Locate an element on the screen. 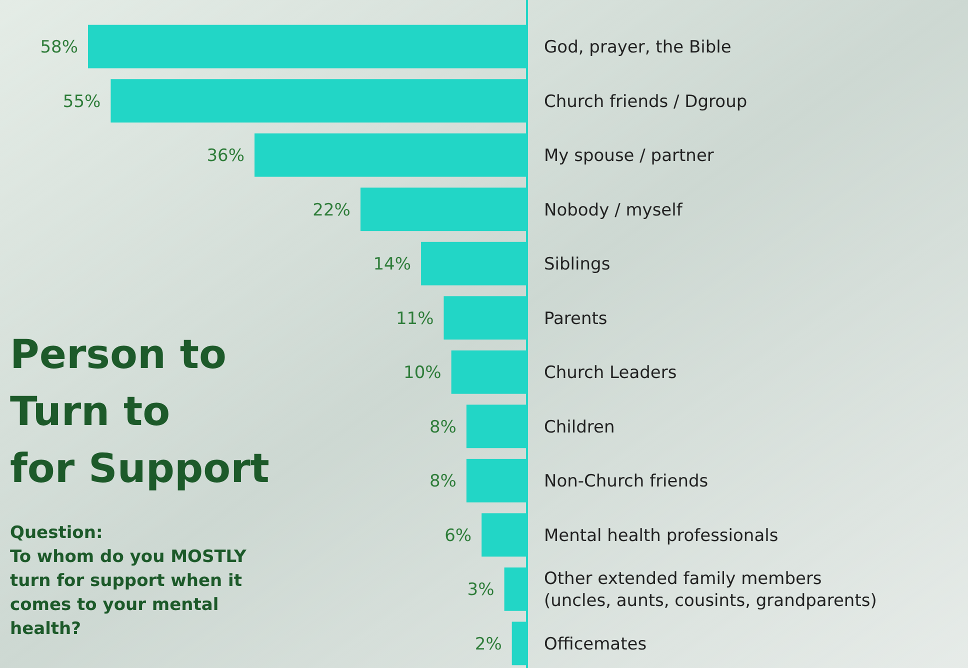 Image resolution: width=968 pixels, height=668 pixels. data-label: 14% is located at coordinates (392, 264).